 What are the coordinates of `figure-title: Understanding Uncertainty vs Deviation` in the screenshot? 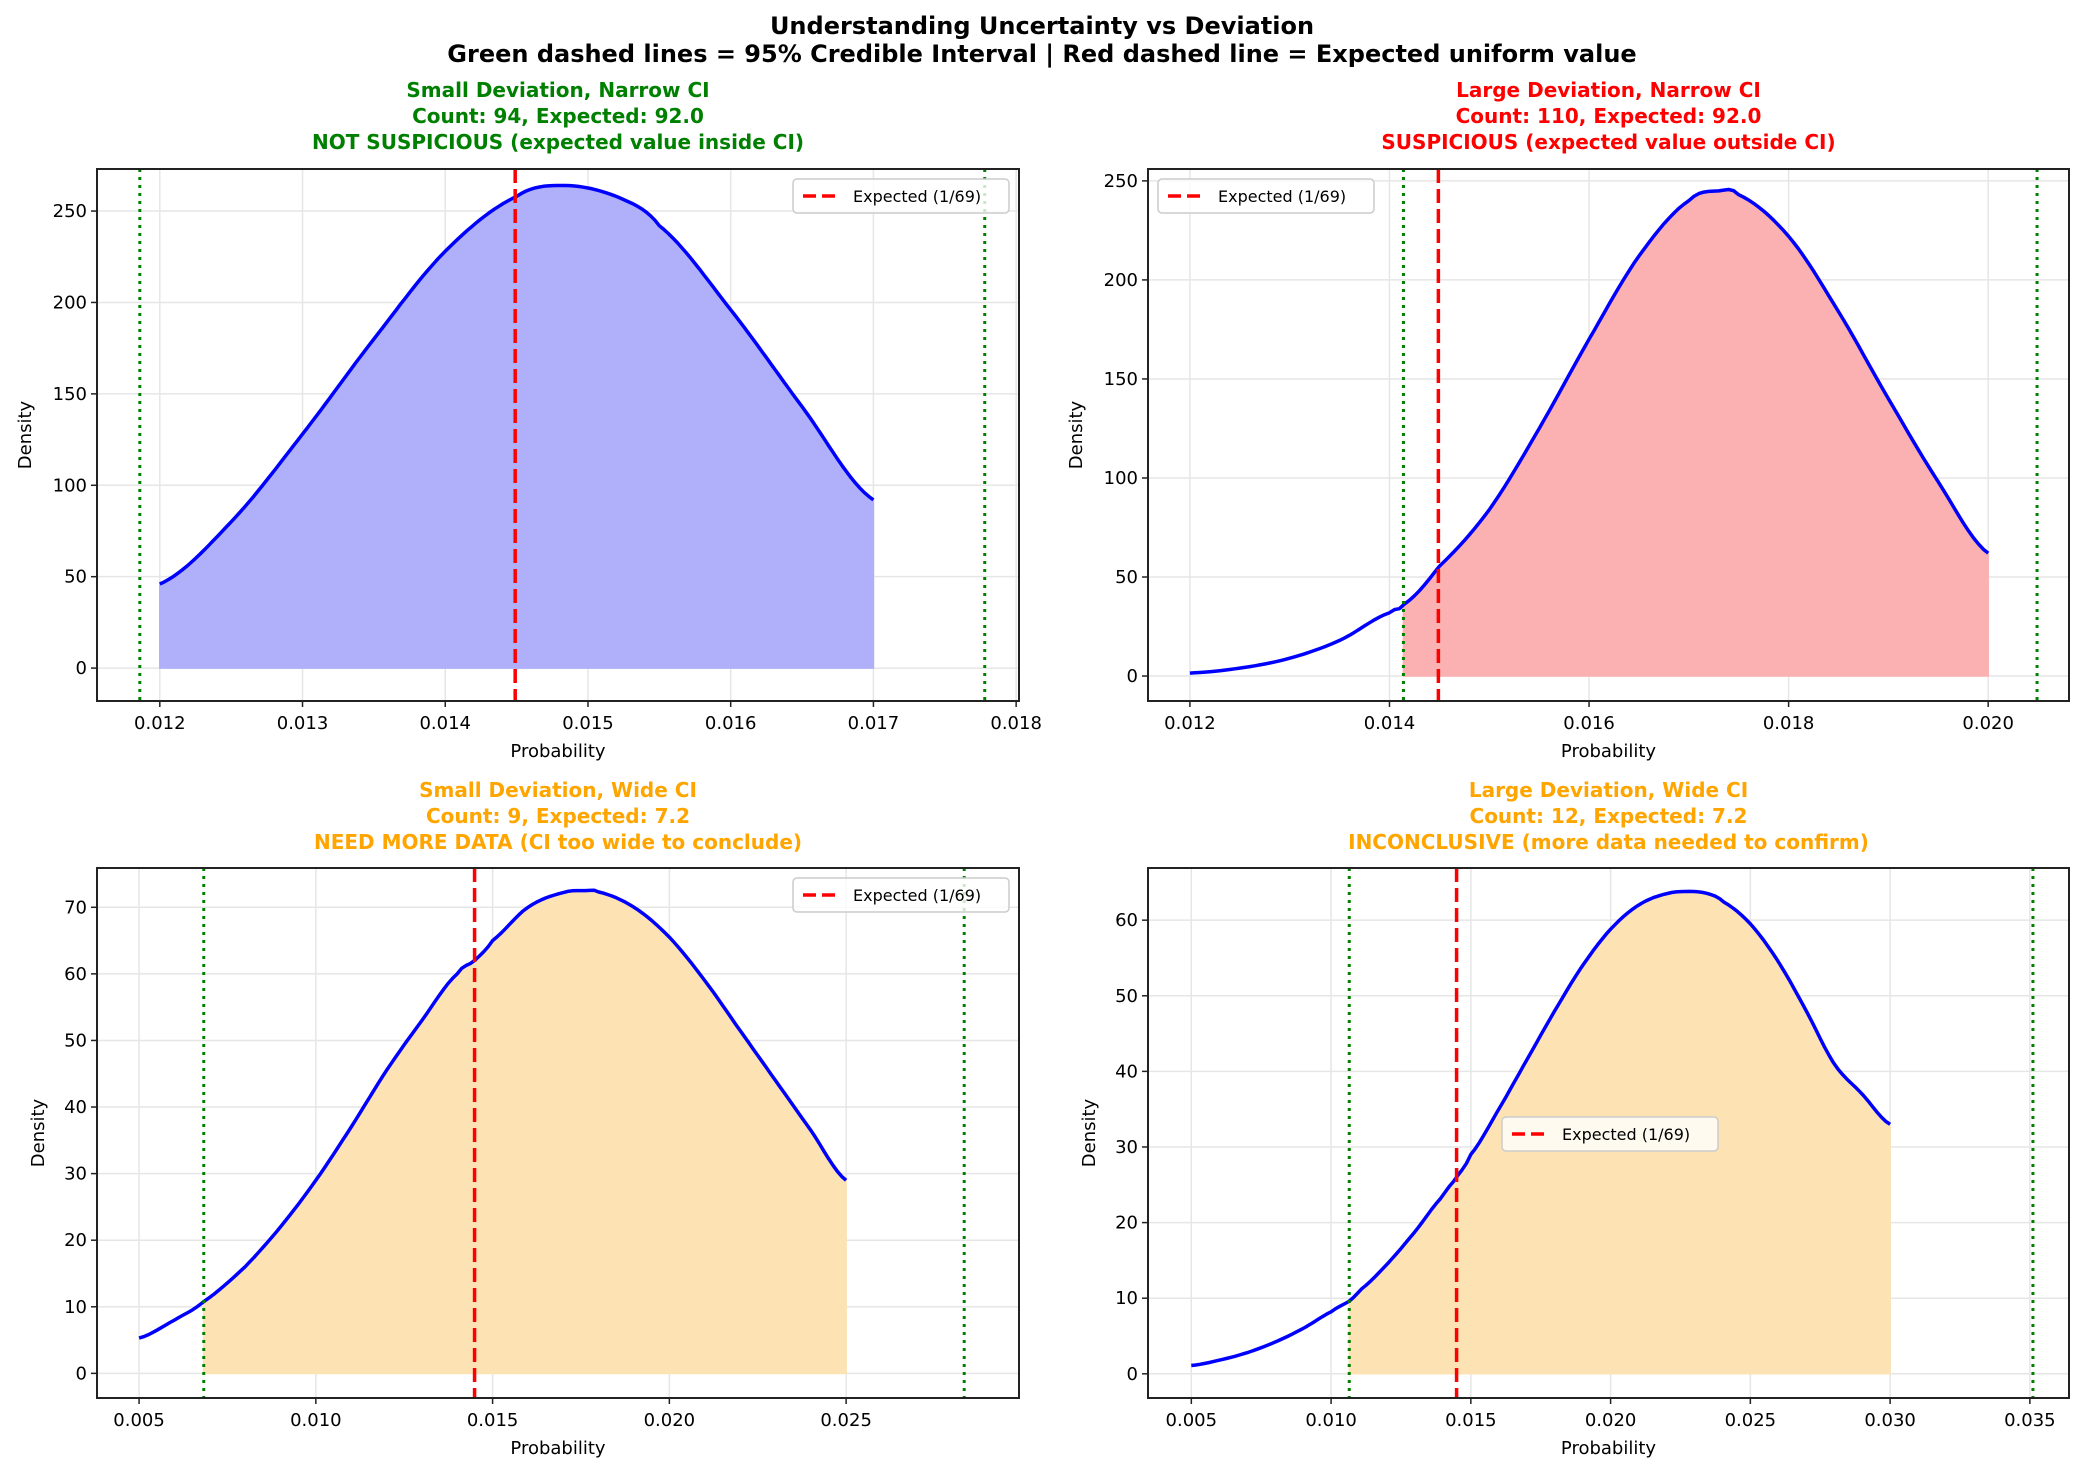 It's located at (1042, 26).